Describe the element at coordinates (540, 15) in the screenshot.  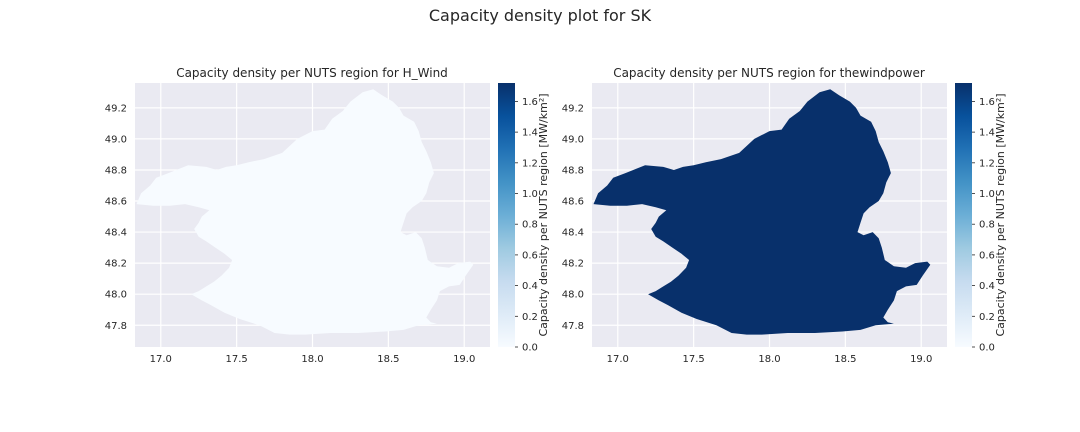
I see `figure-title: Capacity density plot for SK` at that location.